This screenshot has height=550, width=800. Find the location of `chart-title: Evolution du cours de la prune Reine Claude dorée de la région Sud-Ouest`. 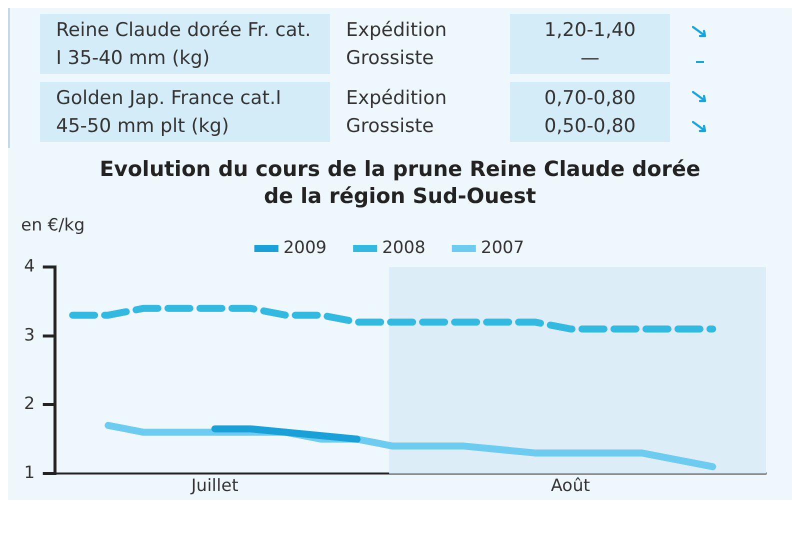

chart-title: Evolution du cours de la prune Reine Claude dorée de la région Sud-Ouest is located at coordinates (400, 183).